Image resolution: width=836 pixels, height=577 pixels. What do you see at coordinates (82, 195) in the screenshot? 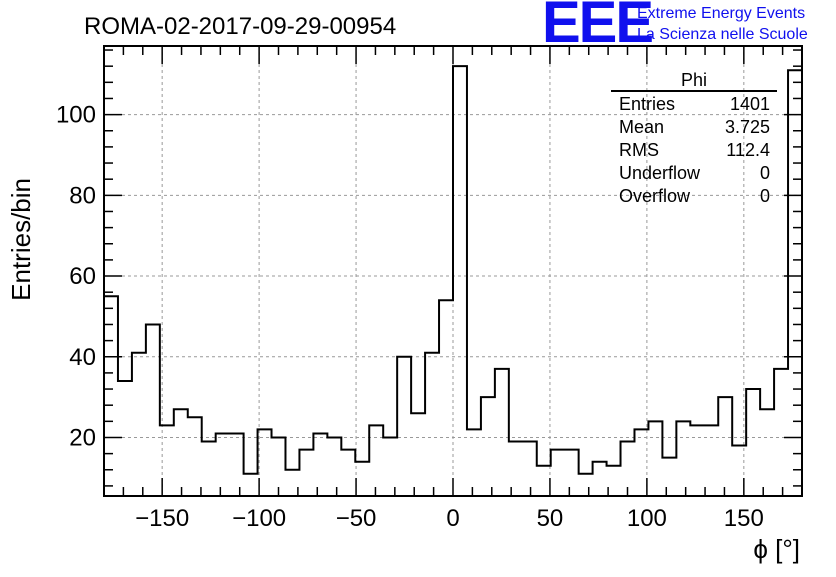
I see `y-tick-label: 80` at bounding box center [82, 195].